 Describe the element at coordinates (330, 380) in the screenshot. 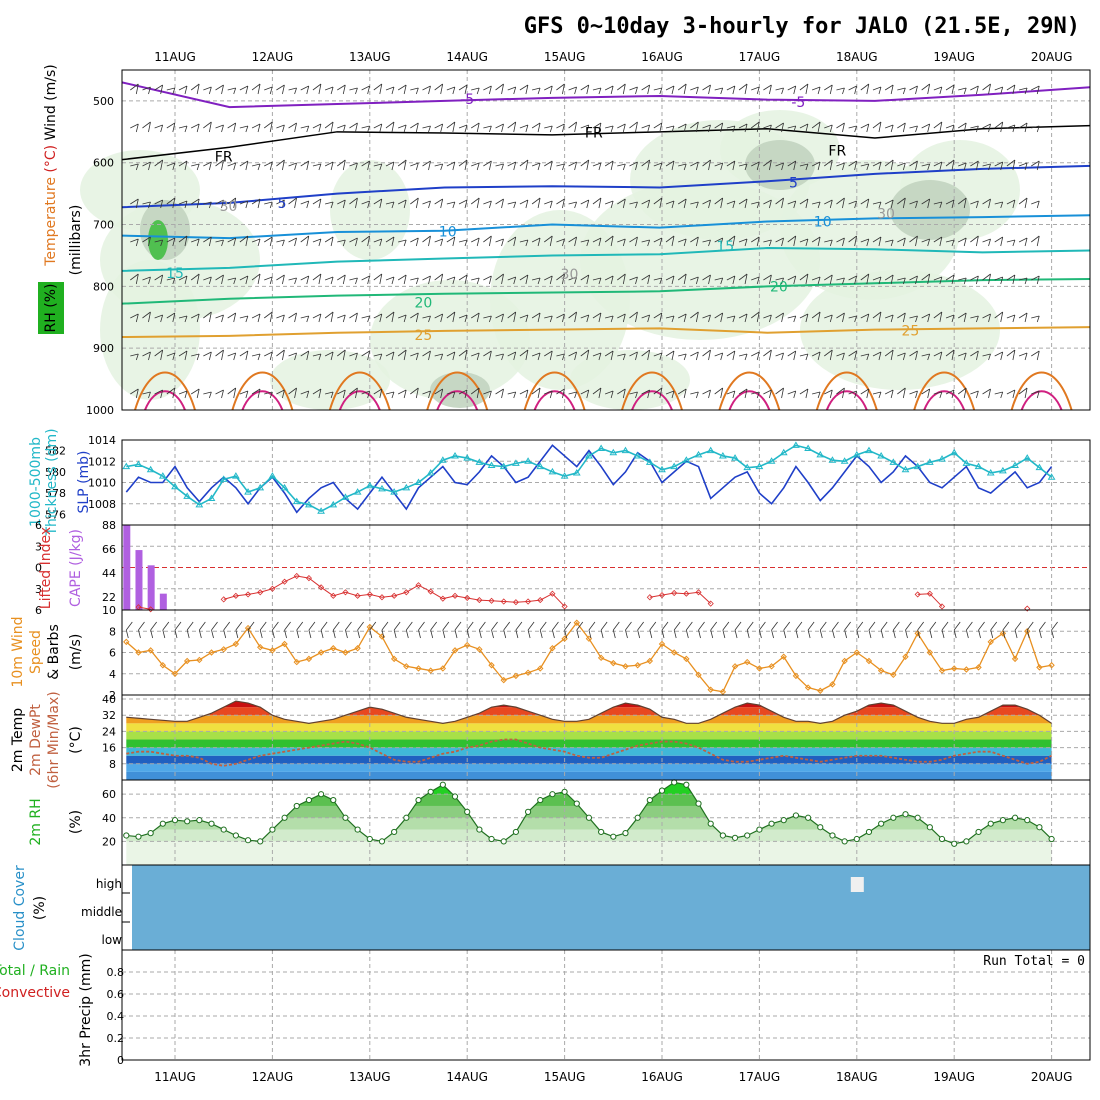

I see `rh-shade` at that location.